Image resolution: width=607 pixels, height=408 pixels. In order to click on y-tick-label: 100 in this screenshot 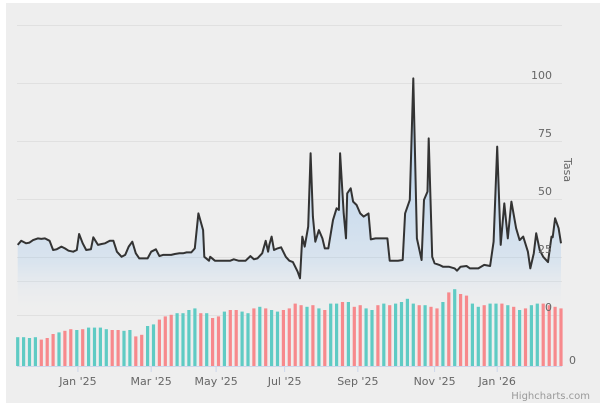, I will do `click(541, 75)`.